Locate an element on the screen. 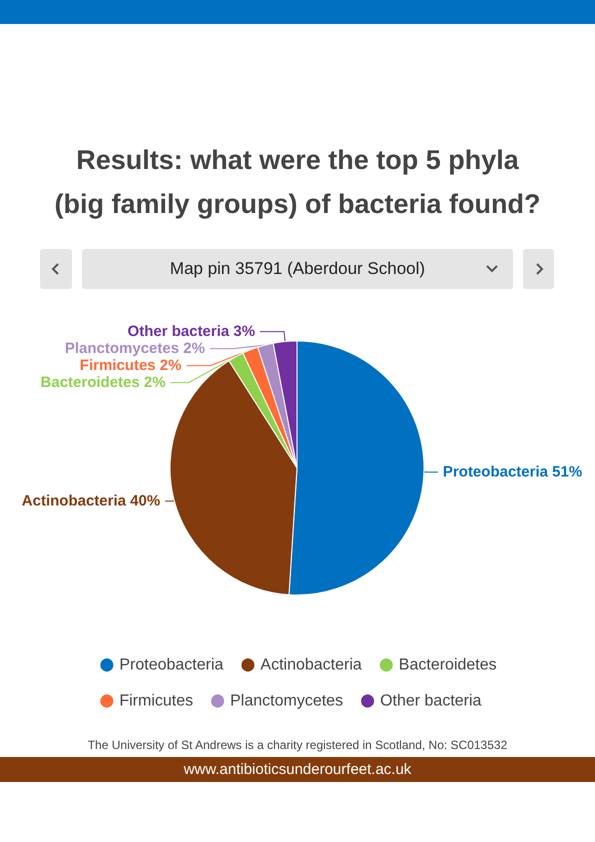 This screenshot has width=595, height=842. legend-label: Planctomycetes is located at coordinates (287, 701).